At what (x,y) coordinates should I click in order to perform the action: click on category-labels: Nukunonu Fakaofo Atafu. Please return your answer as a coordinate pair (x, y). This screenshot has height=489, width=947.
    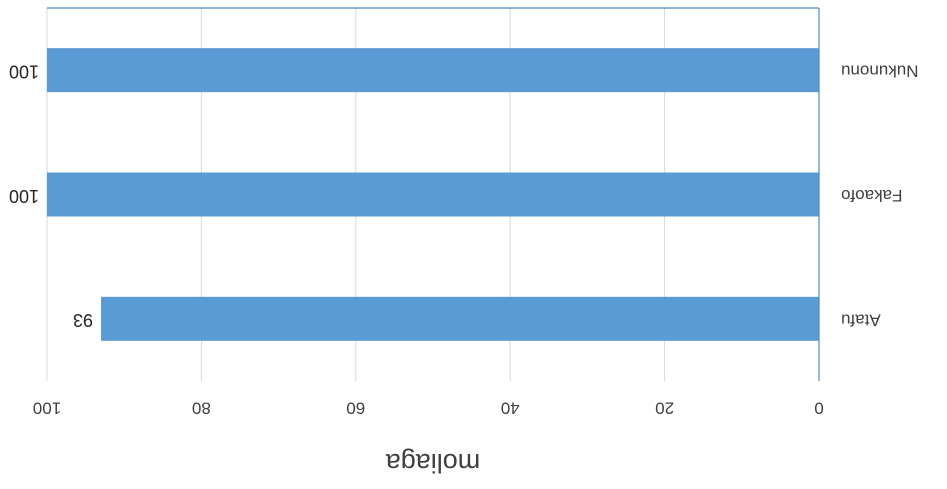
    Looking at the image, I should click on (880, 196).